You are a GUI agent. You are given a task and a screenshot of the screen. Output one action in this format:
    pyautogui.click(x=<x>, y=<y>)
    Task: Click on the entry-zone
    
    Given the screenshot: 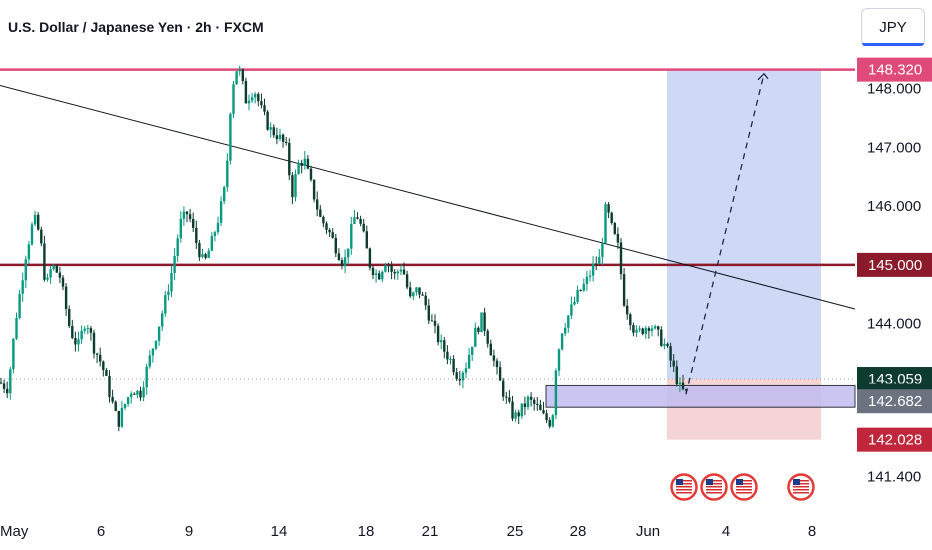 What is the action you would take?
    pyautogui.click(x=700, y=396)
    